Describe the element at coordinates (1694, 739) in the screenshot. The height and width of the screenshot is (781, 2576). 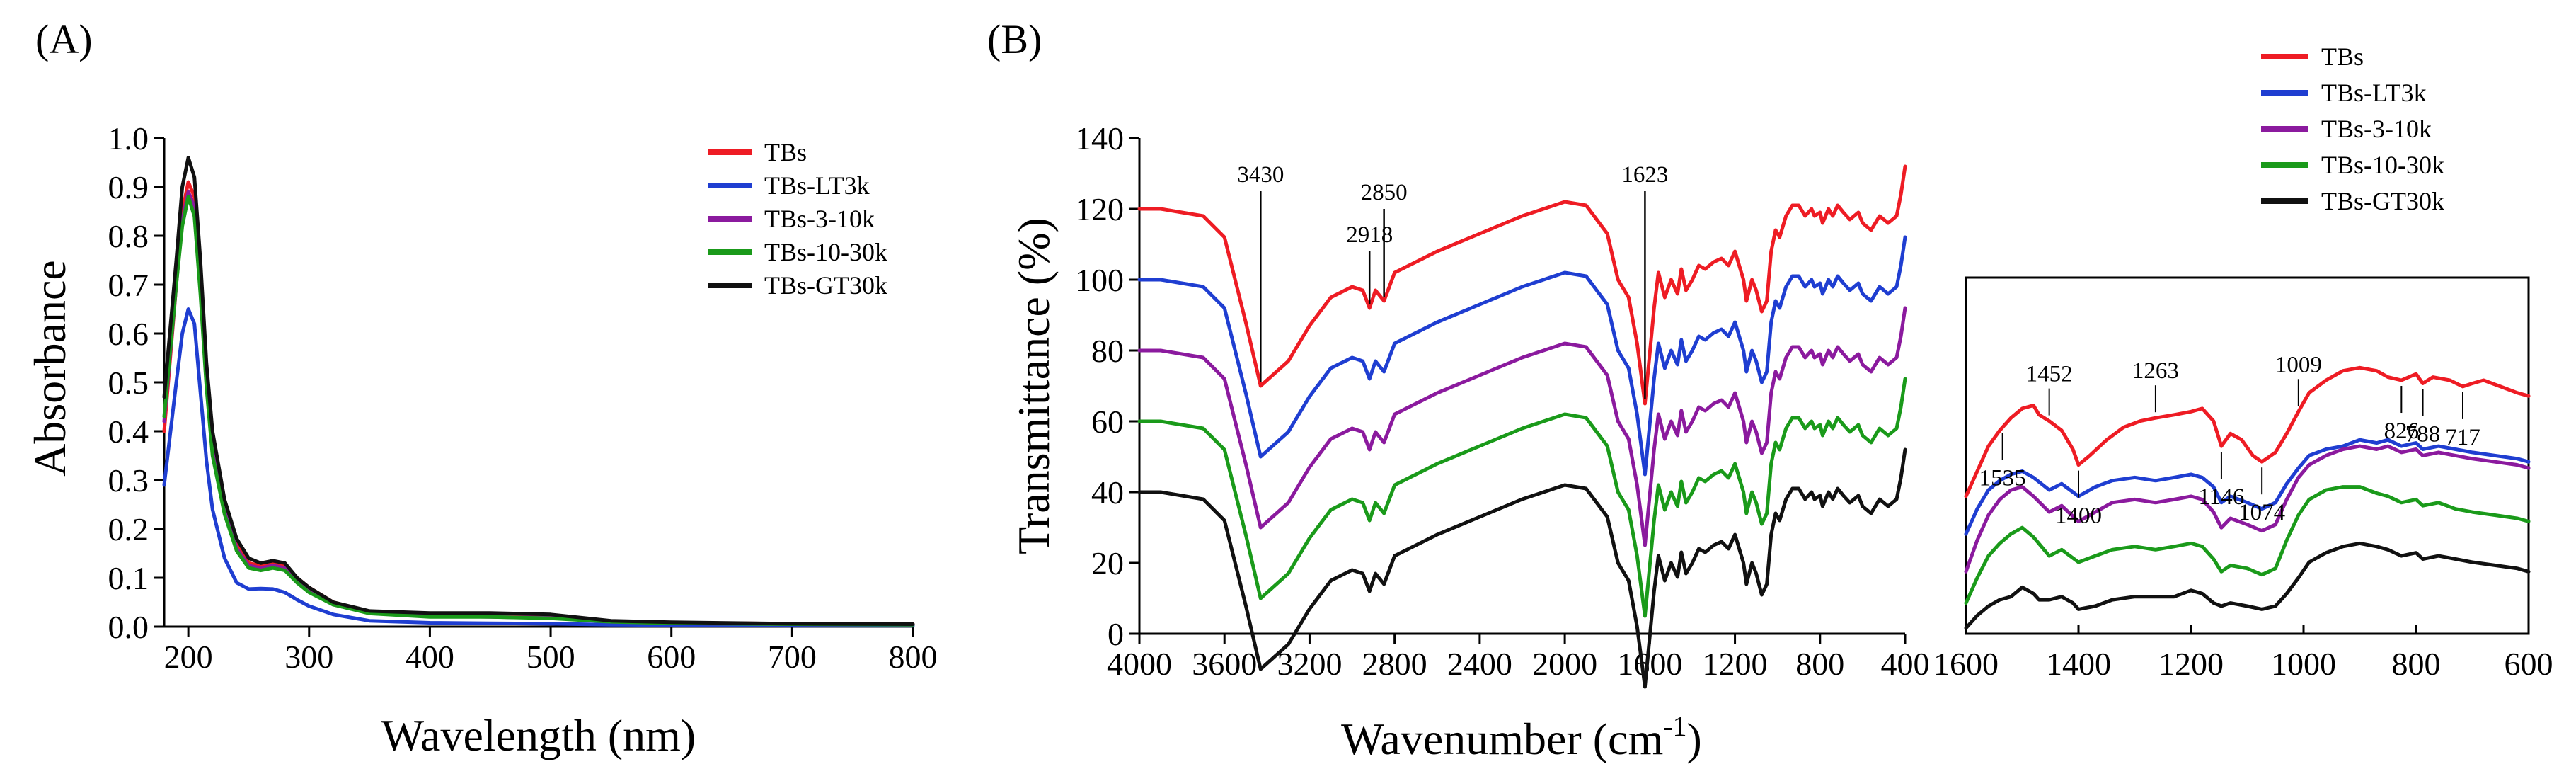
I see `axis-b-xlabel-close: )` at that location.